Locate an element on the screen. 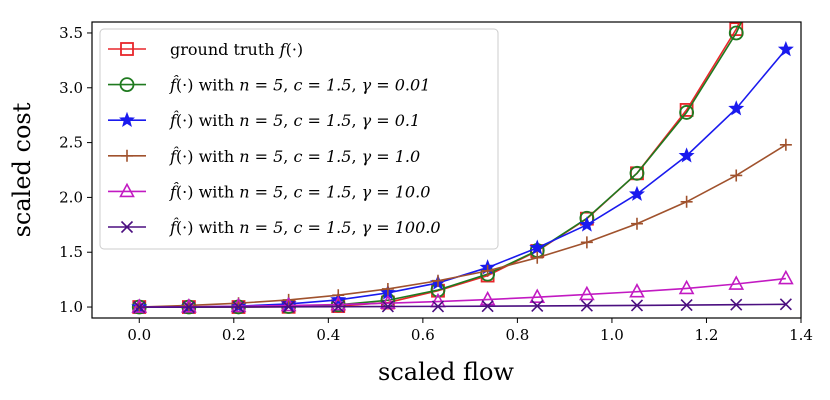 The width and height of the screenshot is (830, 400). x-tick-label: 0.6 is located at coordinates (423, 335).